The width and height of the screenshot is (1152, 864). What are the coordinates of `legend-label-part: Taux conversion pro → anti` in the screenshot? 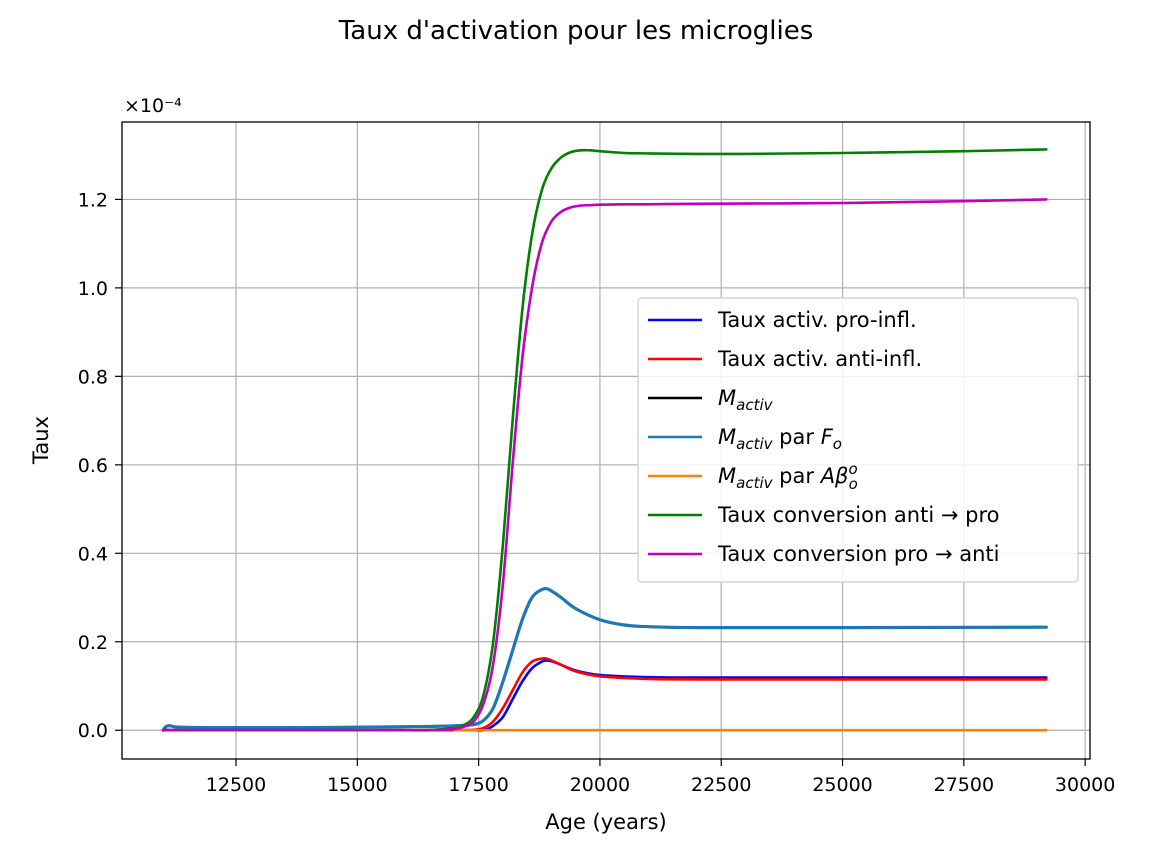 It's located at (858, 554).